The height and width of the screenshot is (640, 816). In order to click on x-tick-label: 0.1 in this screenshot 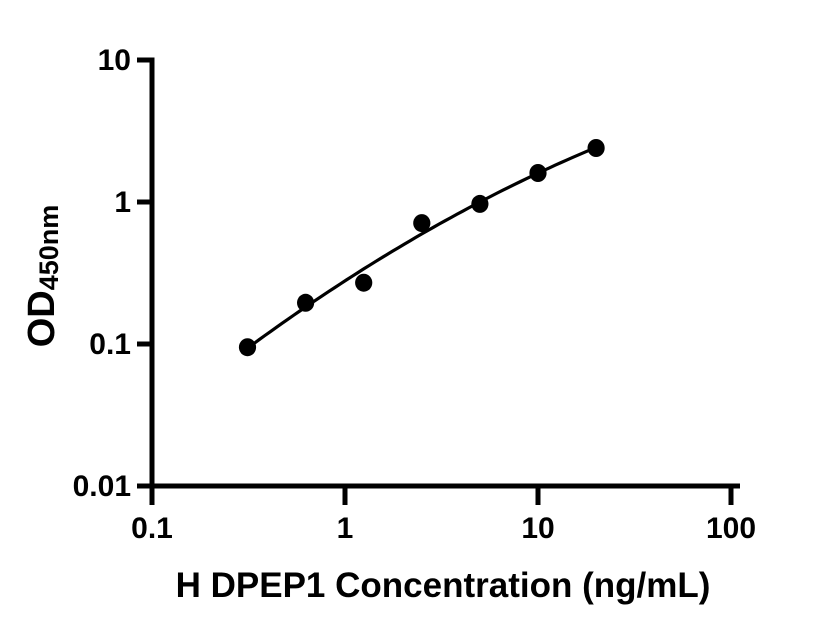, I will do `click(152, 528)`.